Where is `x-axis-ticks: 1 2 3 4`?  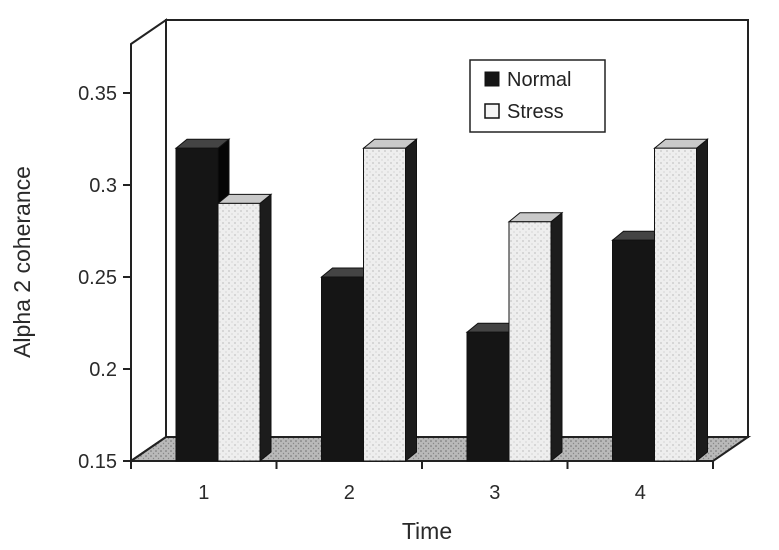
x-axis-ticks: 1 2 3 4 is located at coordinates (422, 482).